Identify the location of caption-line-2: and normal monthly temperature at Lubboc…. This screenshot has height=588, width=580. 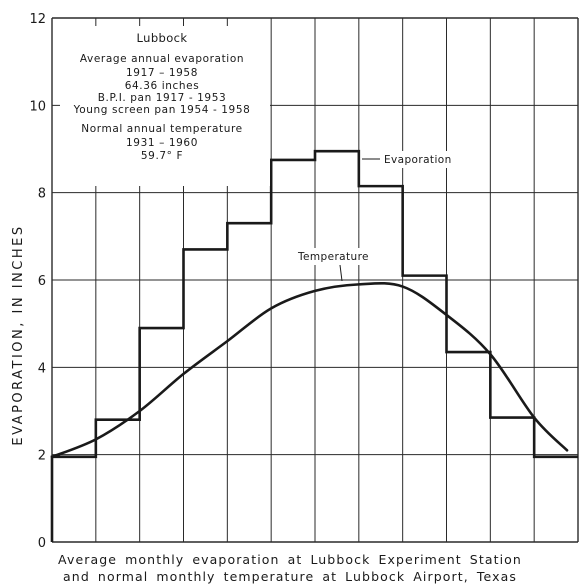
(290, 576).